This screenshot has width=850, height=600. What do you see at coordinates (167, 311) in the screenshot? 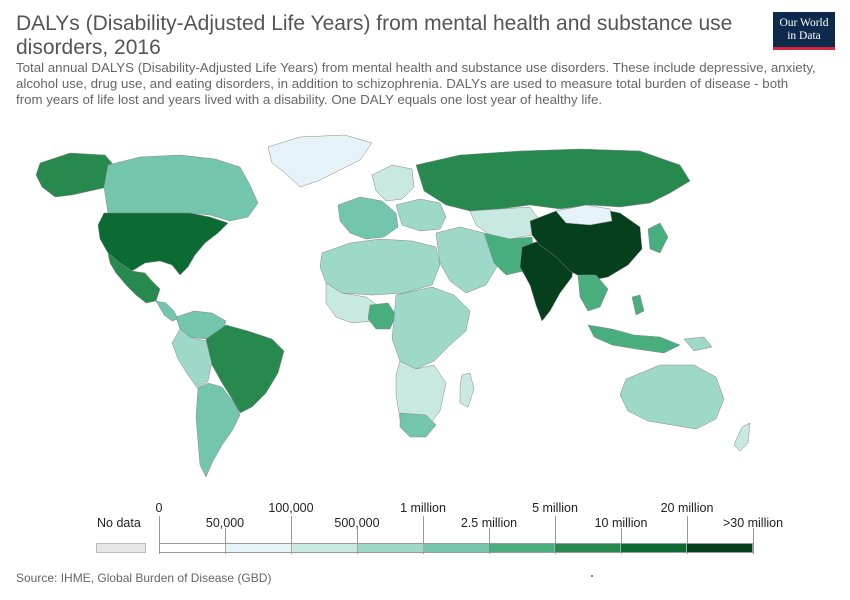
I see `region-central-america` at bounding box center [167, 311].